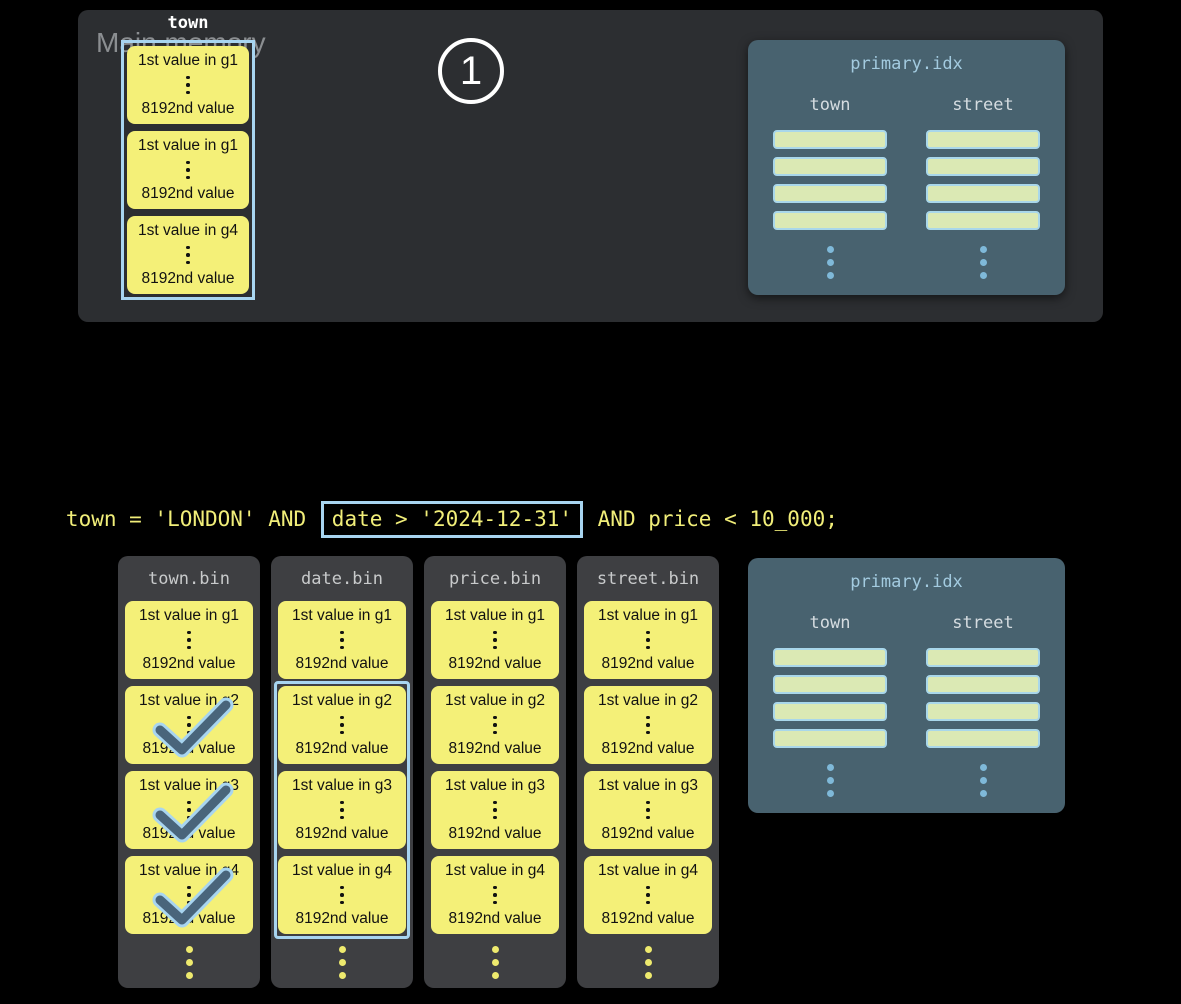 The image size is (1181, 1004). I want to click on sql-line, so click(433, 400).